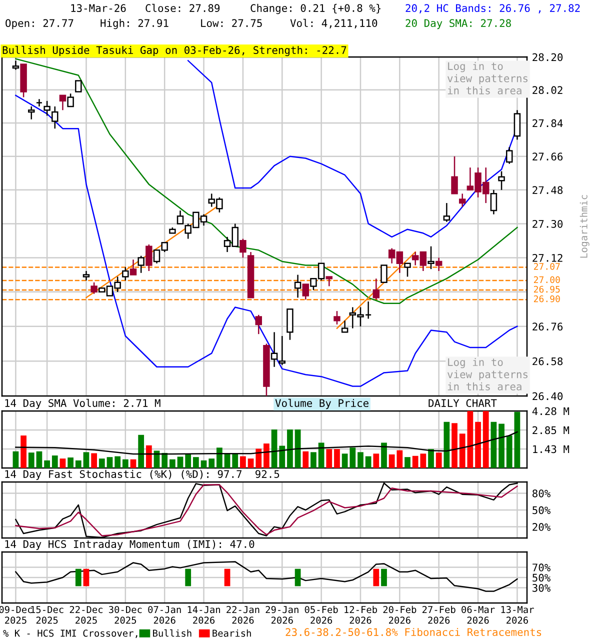 Image resolution: width=600 pixels, height=640 pixels. Describe the element at coordinates (321, 615) in the screenshot. I see `x-tick-label: 05-Feb 2026` at that location.